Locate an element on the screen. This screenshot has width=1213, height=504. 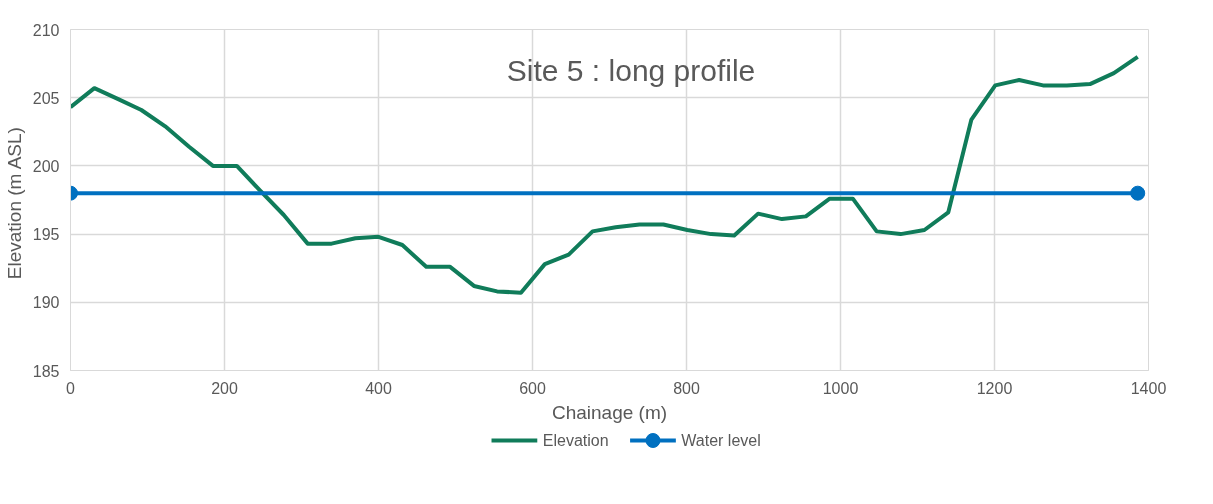
y-tick-label: 190 is located at coordinates (46, 303).